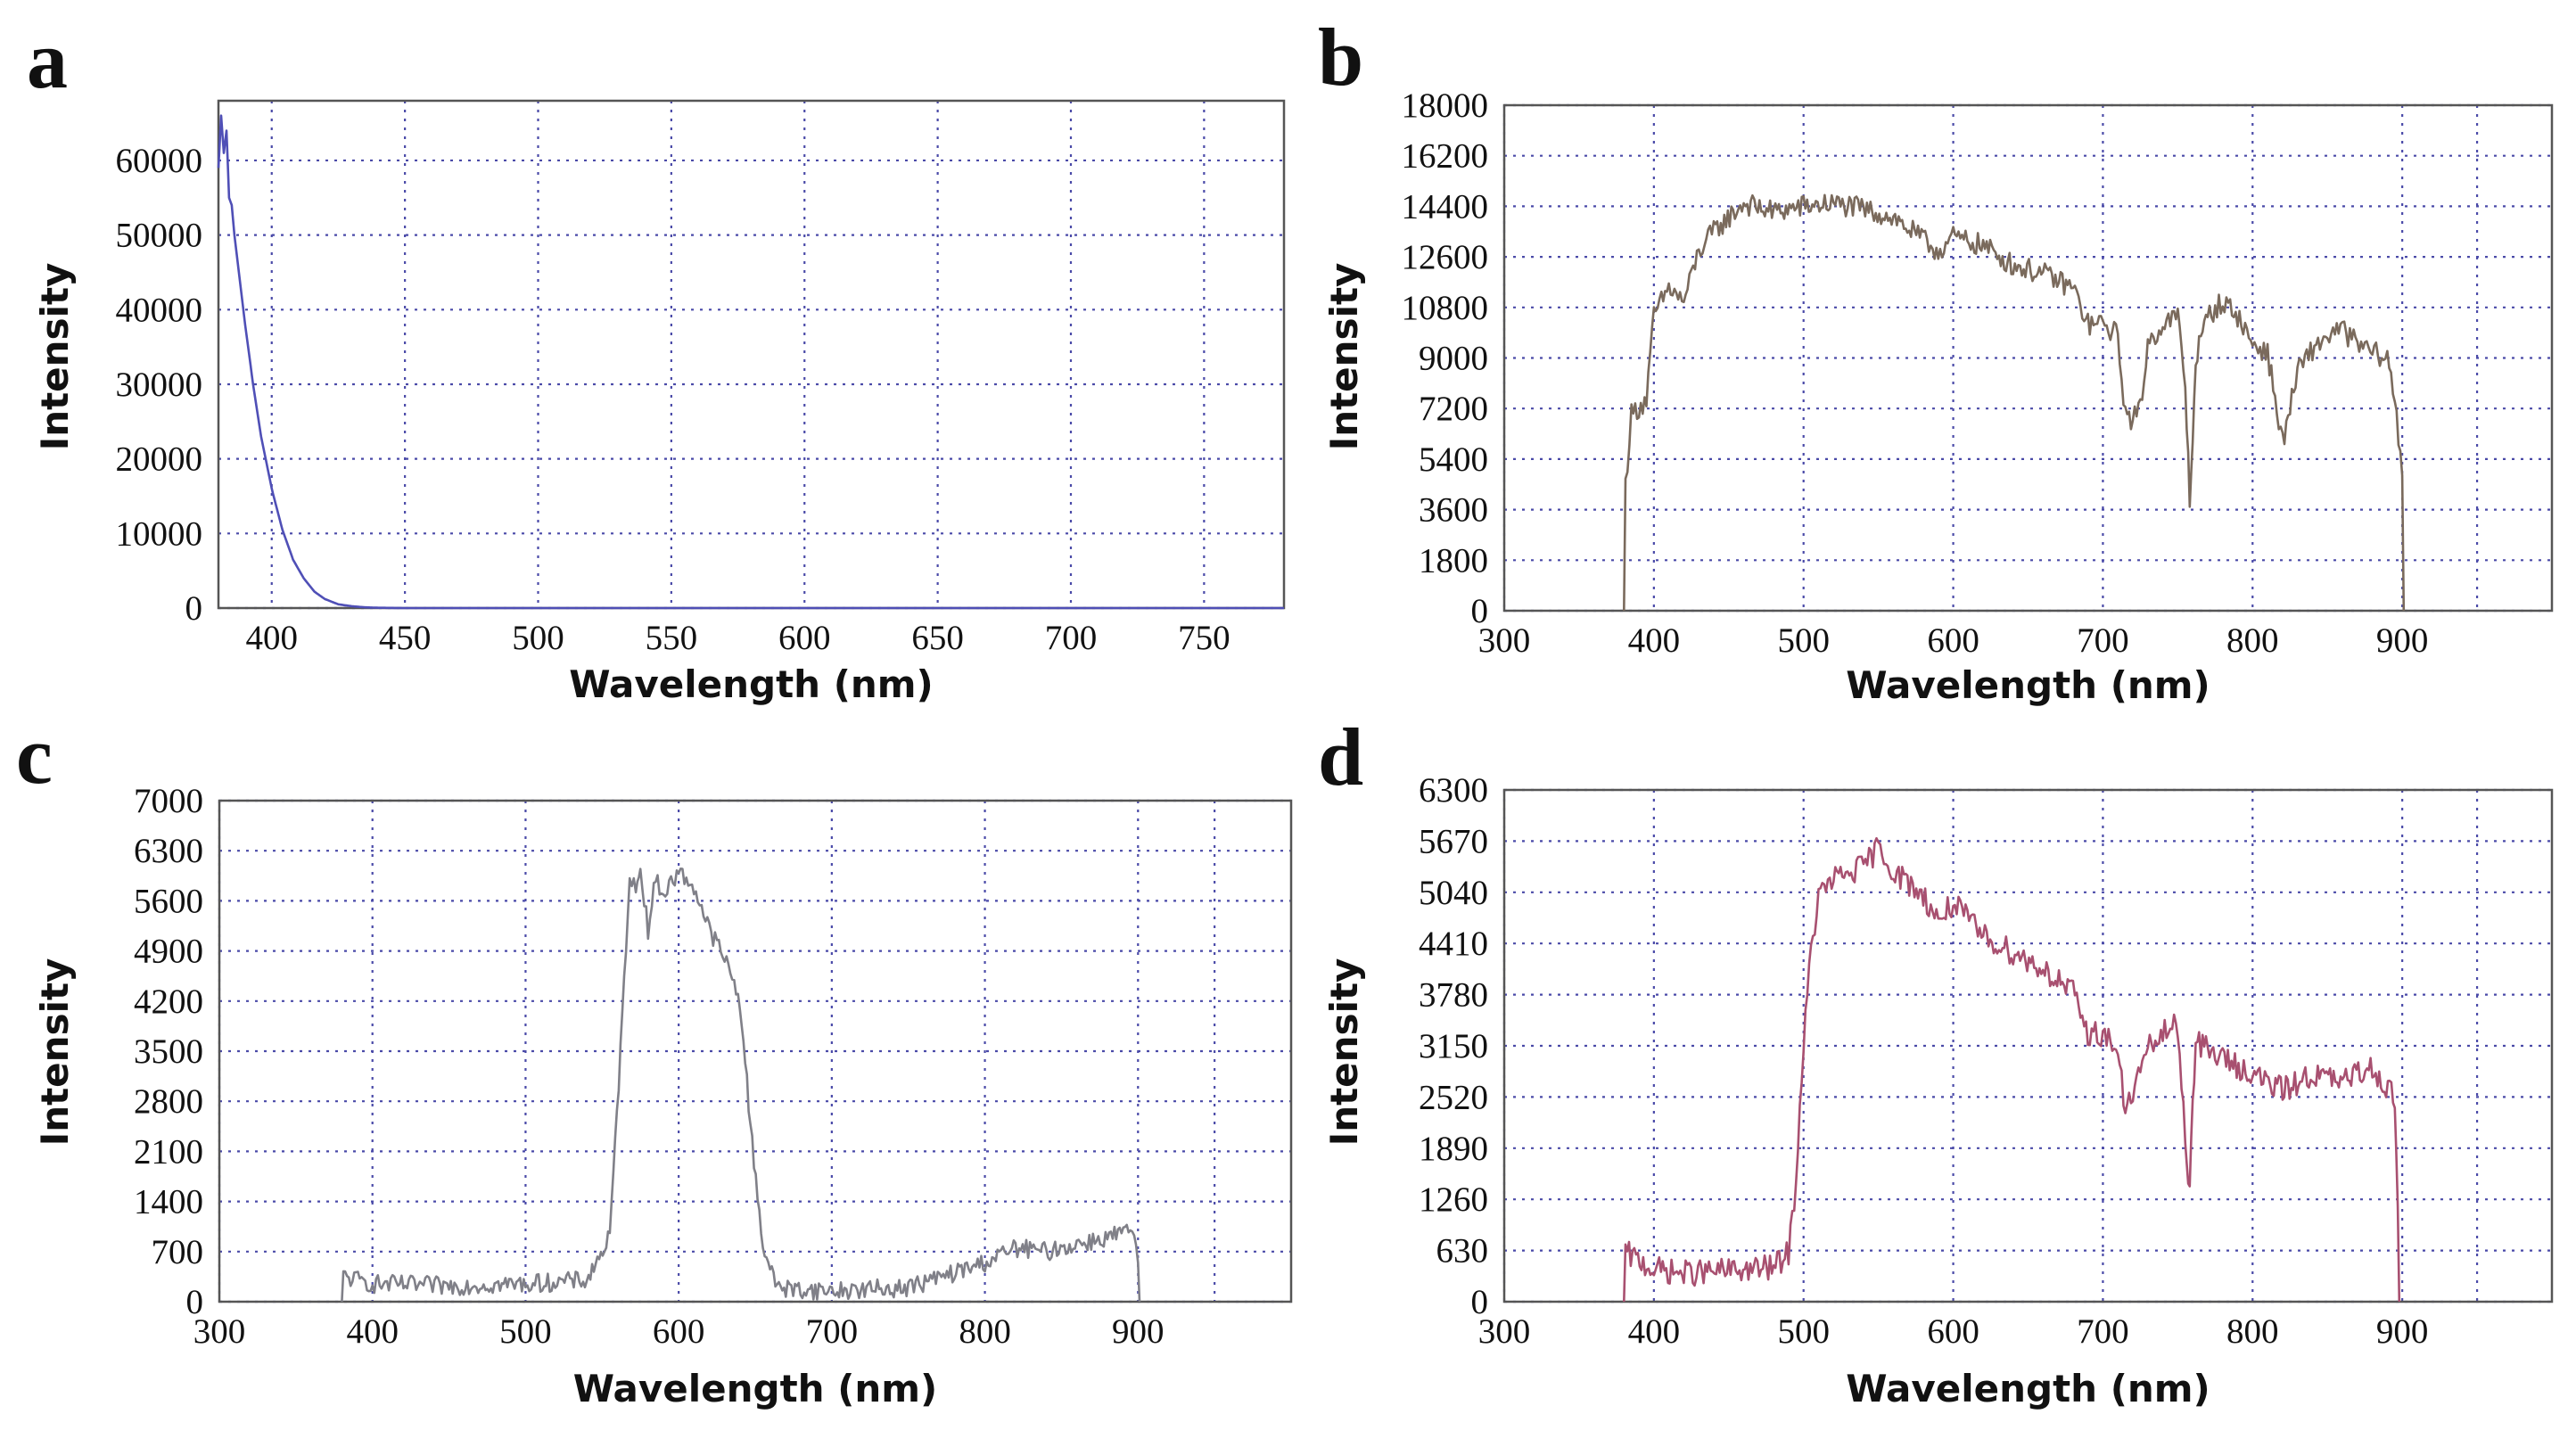 The height and width of the screenshot is (1439, 2576). I want to click on y-tick-label: 10800, so click(1445, 308).